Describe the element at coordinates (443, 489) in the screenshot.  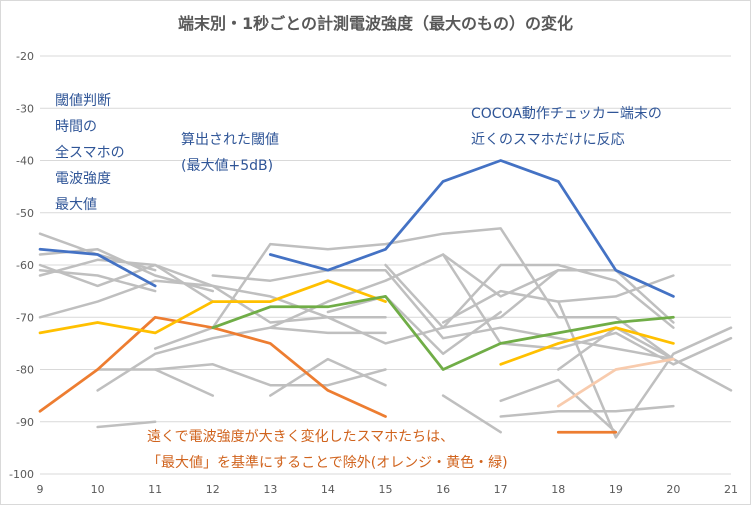
I see `x-tick-label: 16` at that location.